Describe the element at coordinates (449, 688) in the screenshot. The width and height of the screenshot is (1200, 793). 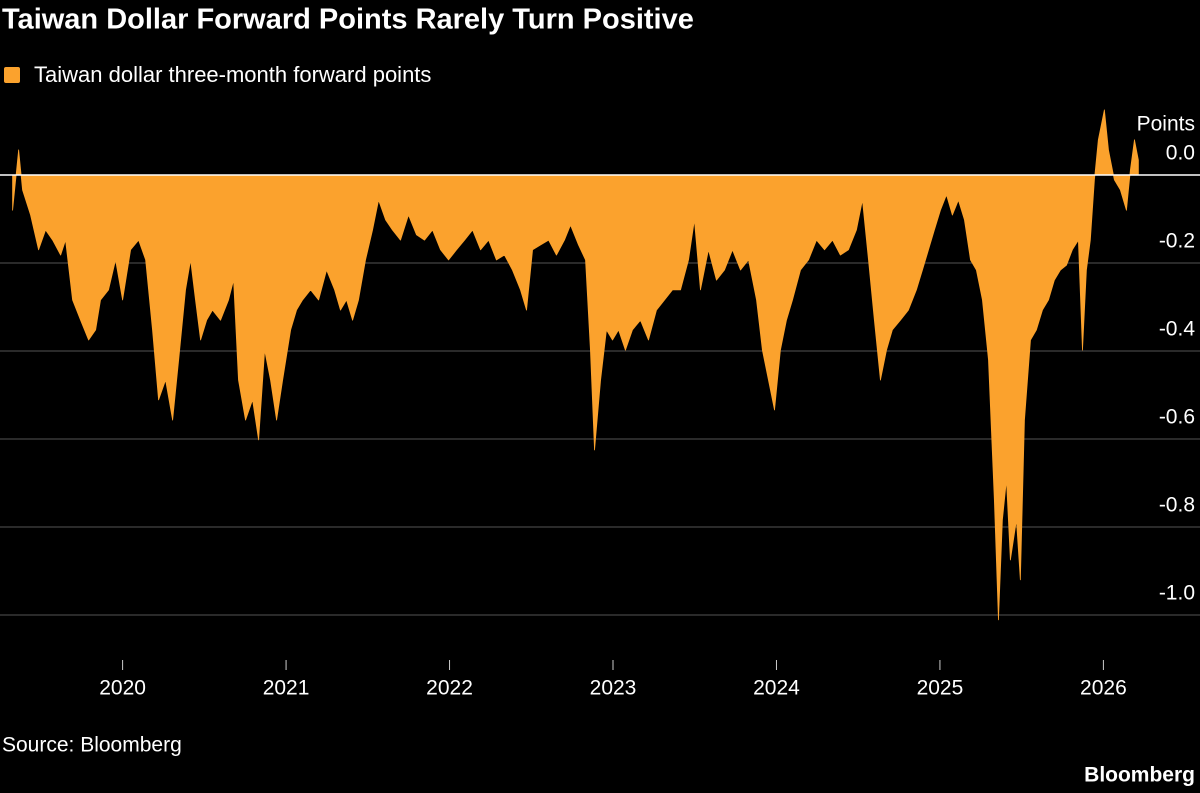
I see `x-tick-label: 2022` at that location.